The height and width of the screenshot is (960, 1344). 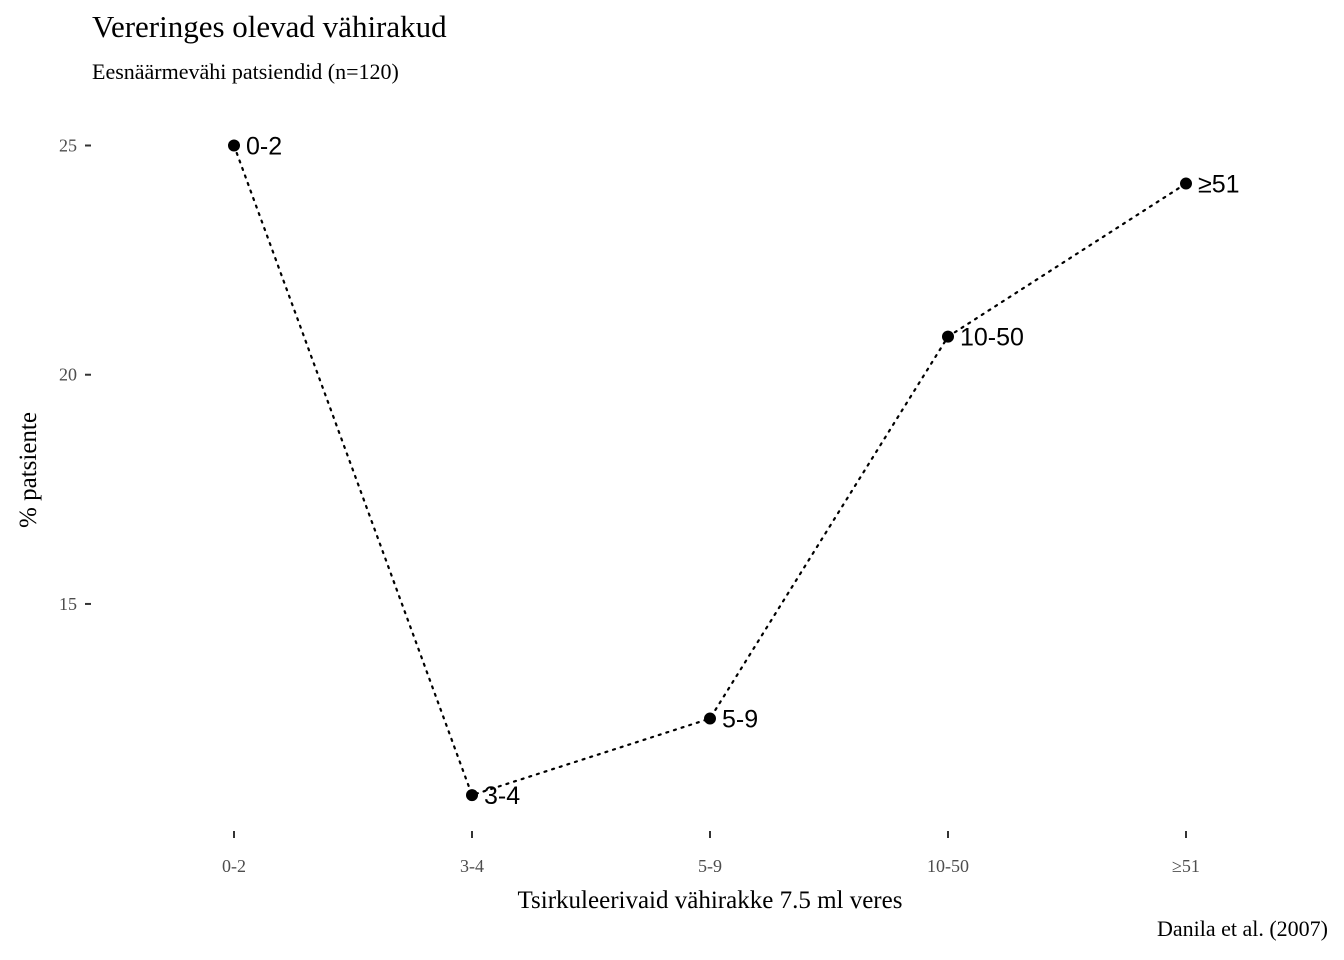 I want to click on chart-title: Vereringes olevad vähirakud, so click(x=269, y=26).